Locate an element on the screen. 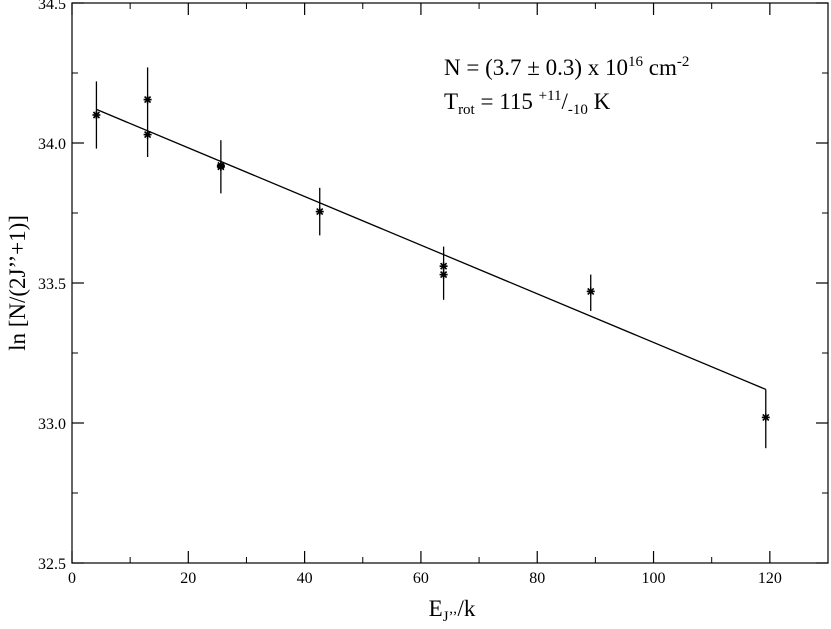 Image resolution: width=831 pixels, height=629 pixels. annotation-column-density: N = (3.7 ± 0.3) x 1016 cm-2 is located at coordinates (566, 67).